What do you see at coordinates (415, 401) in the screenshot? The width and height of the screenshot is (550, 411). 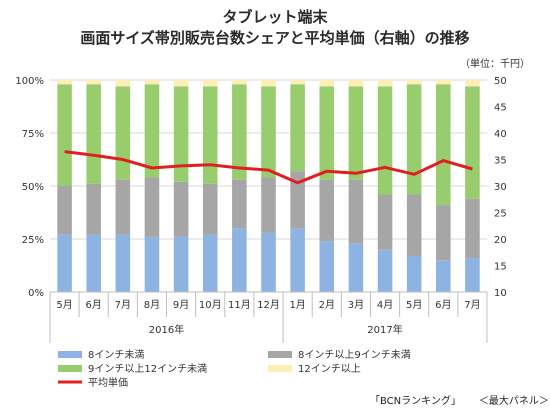 I see `source-label: 「BCNランキング」` at bounding box center [415, 401].